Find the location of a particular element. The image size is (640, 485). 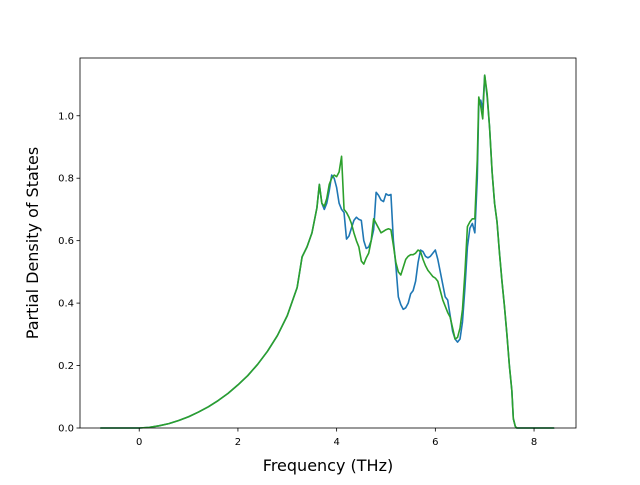

y-tick-label: 0.4 is located at coordinates (66, 304).